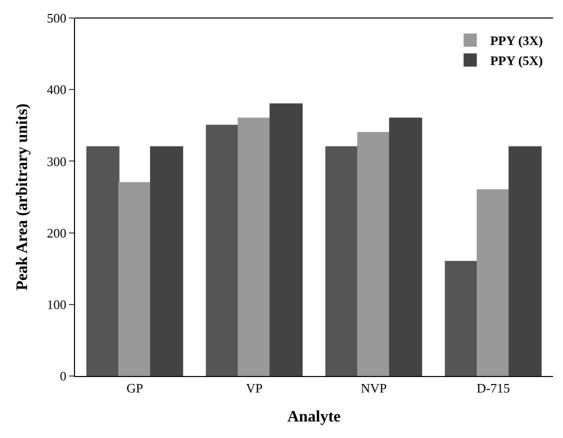 This screenshot has height=438, width=563. What do you see at coordinates (314, 417) in the screenshot?
I see `x-axis-title: Analyte` at bounding box center [314, 417].